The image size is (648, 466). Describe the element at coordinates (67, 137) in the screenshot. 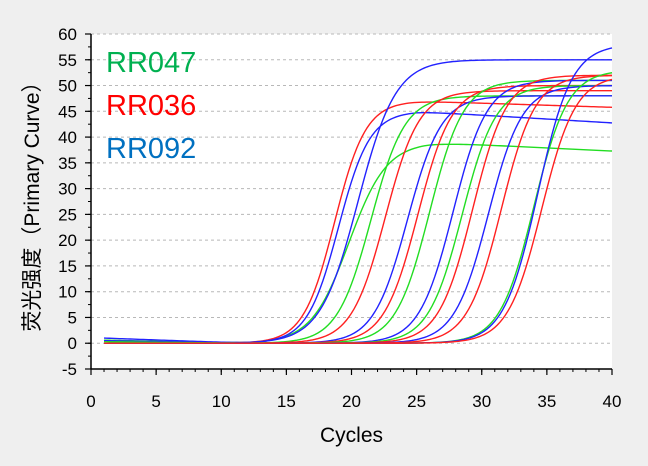

I see `y-tick-label: 40` at that location.